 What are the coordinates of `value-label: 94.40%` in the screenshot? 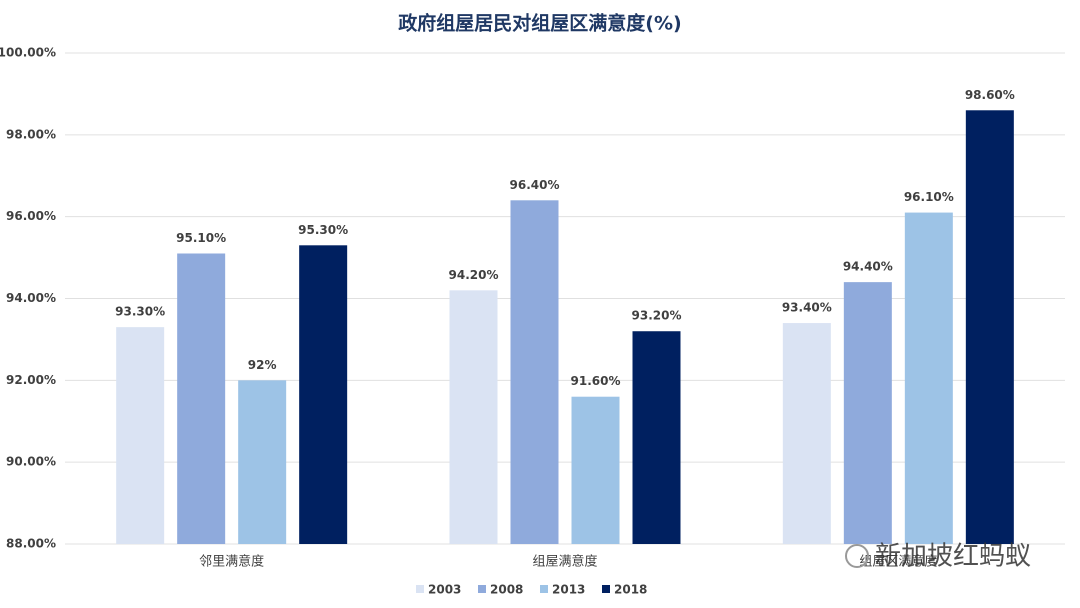 It's located at (868, 267).